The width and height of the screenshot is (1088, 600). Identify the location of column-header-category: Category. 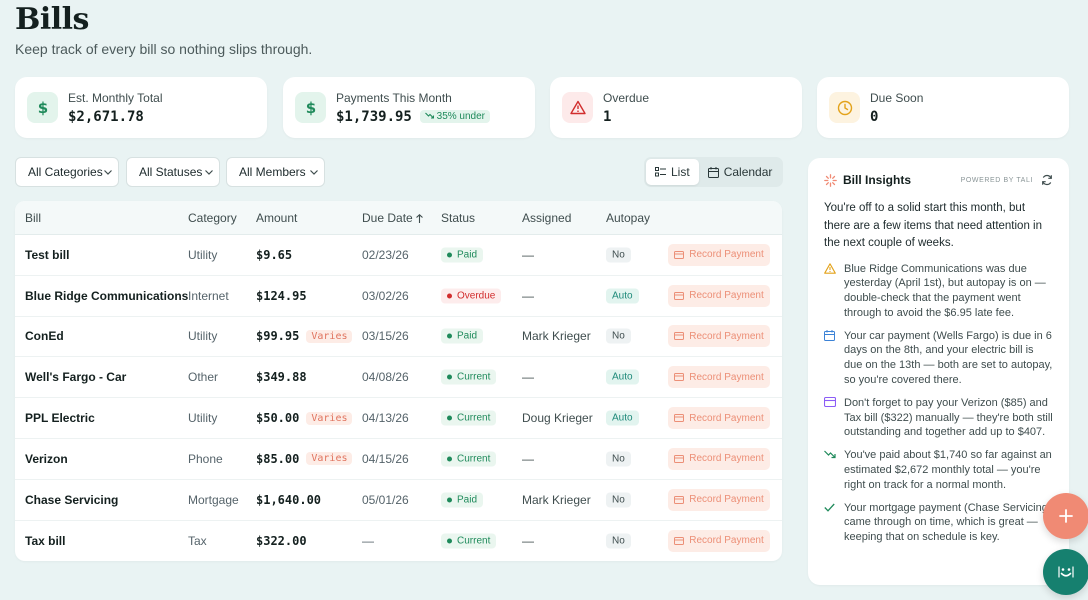
(212, 218).